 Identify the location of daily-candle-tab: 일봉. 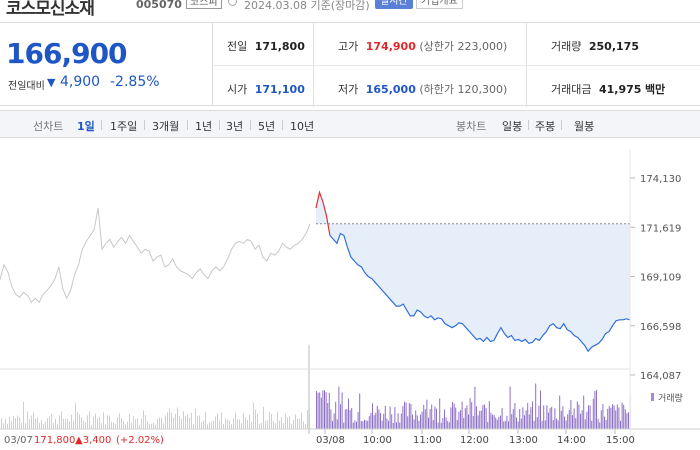
(512, 126).